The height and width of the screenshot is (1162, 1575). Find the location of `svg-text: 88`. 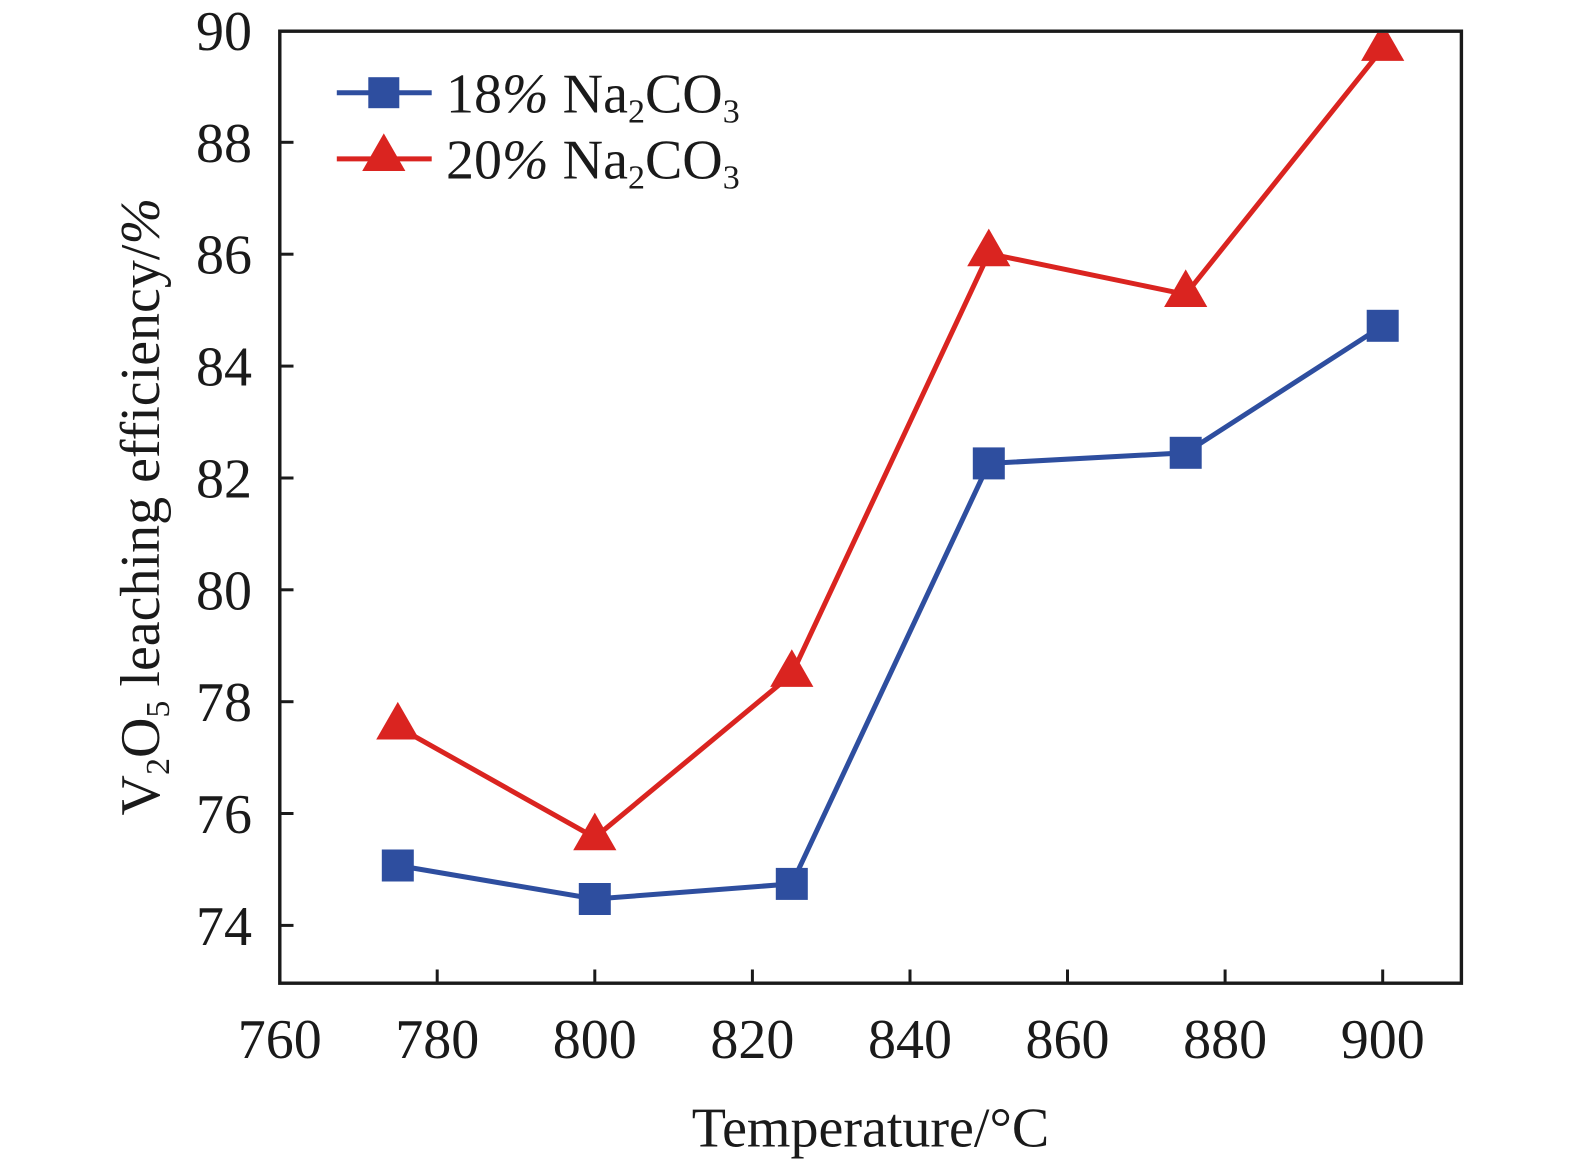

svg-text: 88 is located at coordinates (224, 144).